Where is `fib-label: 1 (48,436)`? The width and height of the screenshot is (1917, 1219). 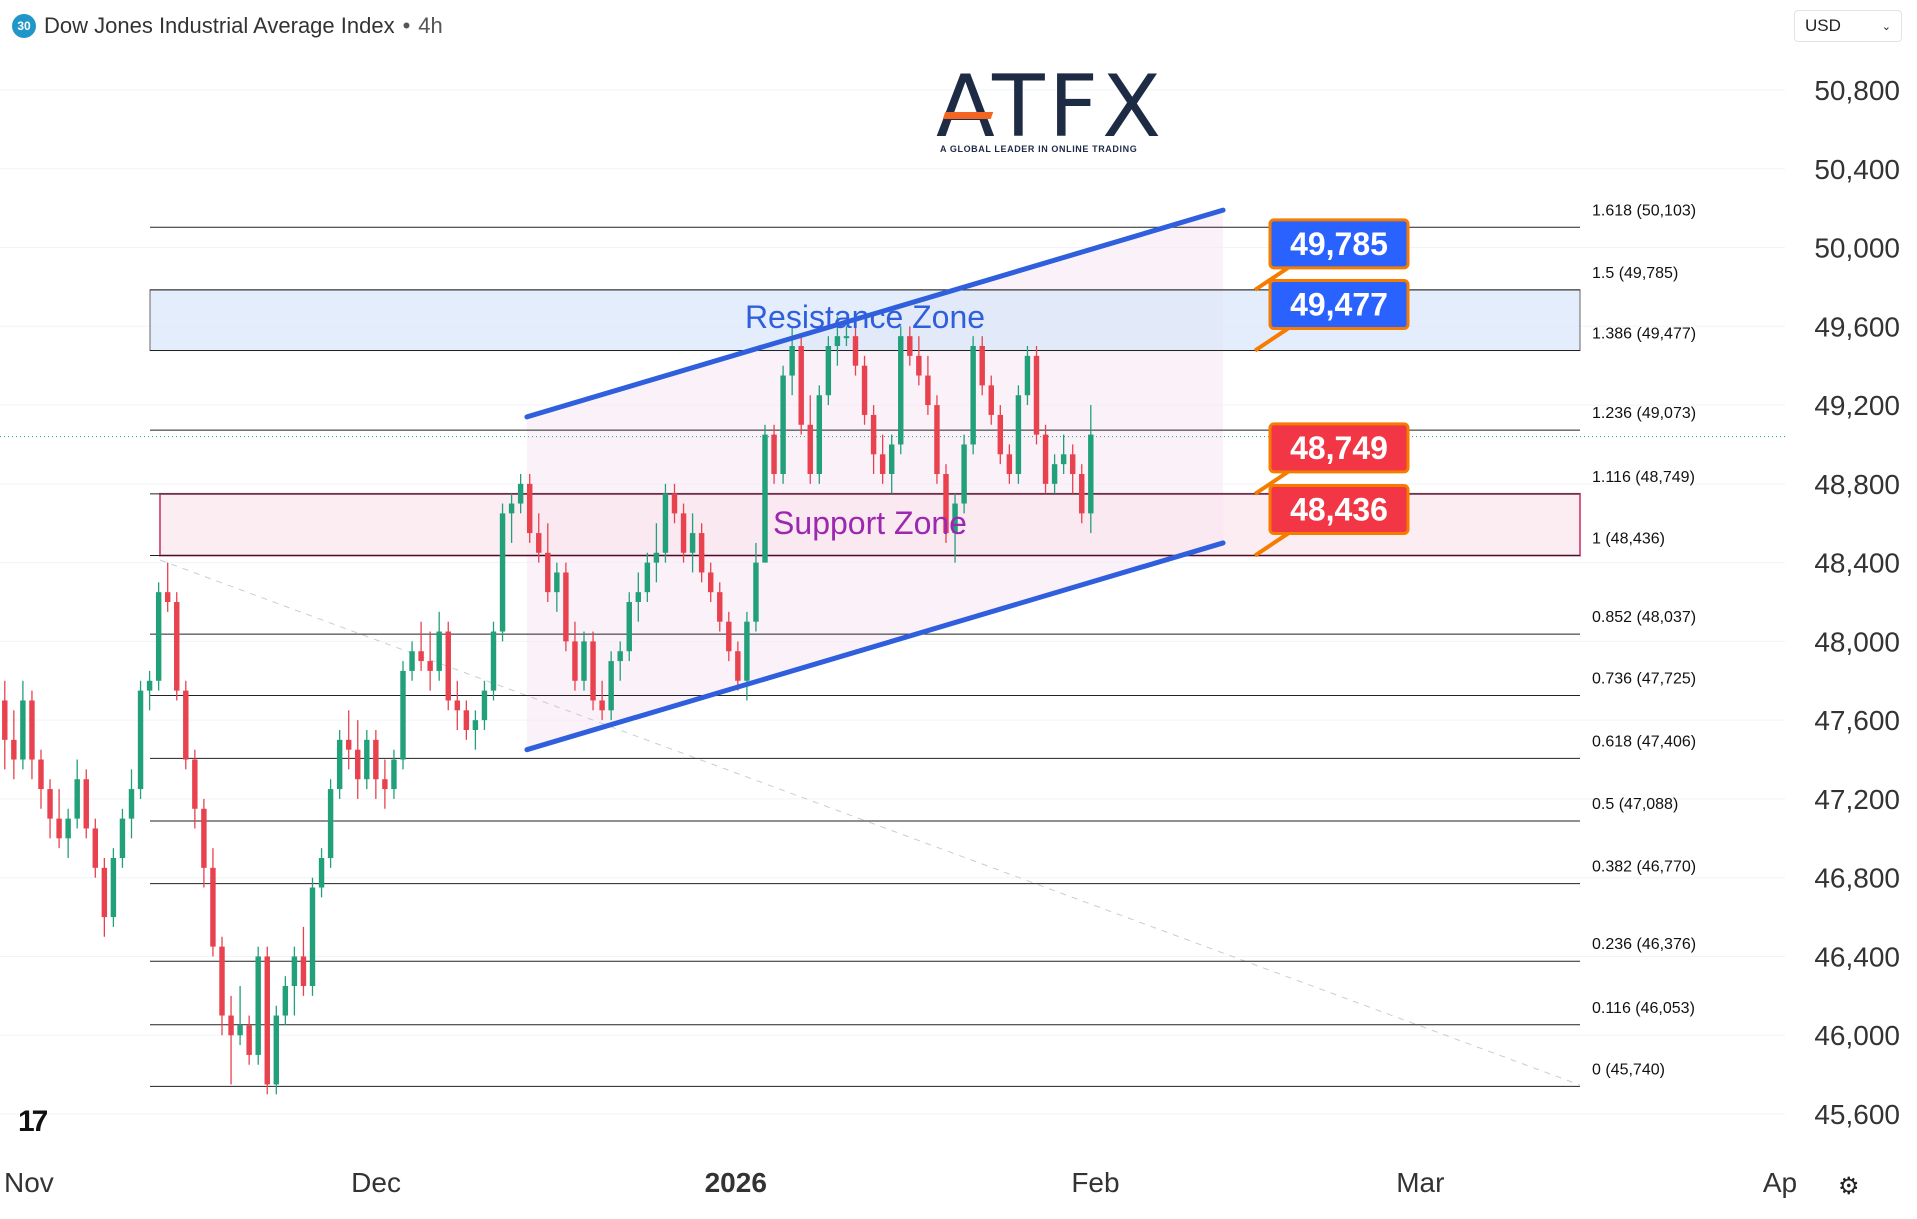 fib-label: 1 (48,436) is located at coordinates (1628, 539).